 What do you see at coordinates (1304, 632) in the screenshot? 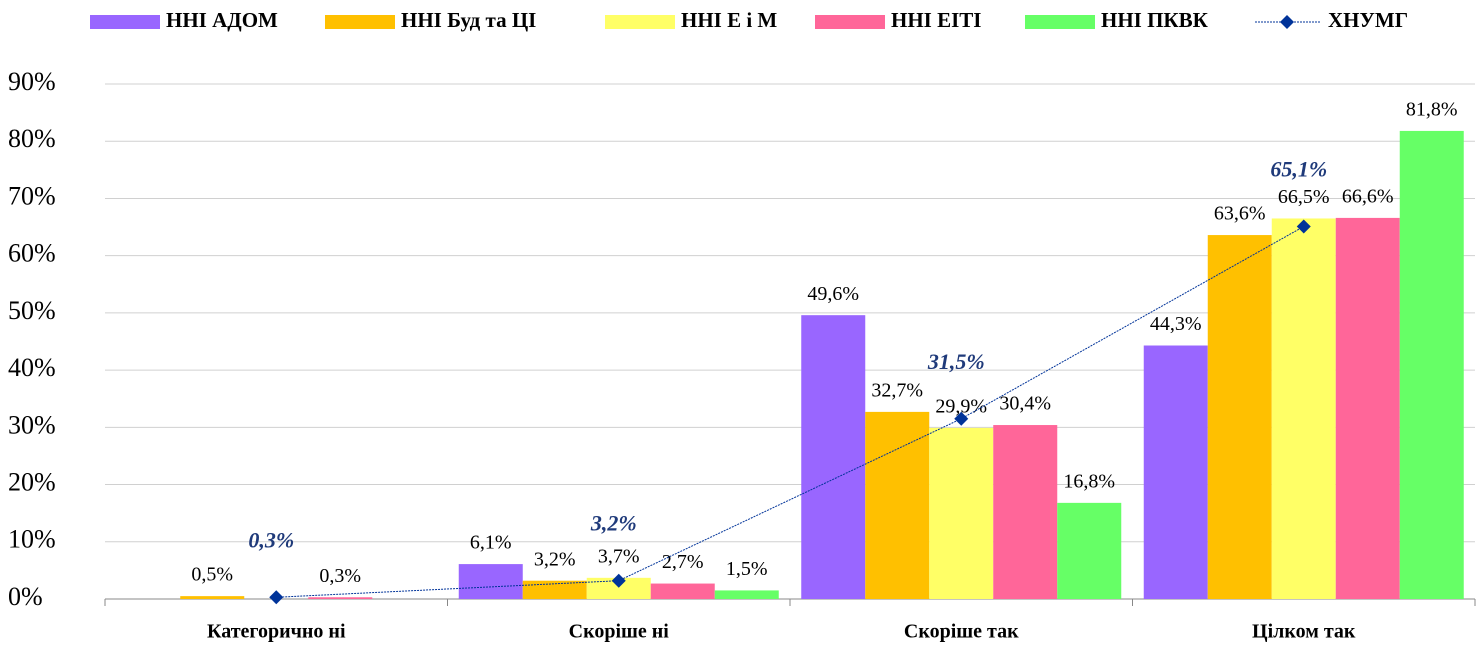
I see `x-tick-label: Цілком так` at bounding box center [1304, 632].